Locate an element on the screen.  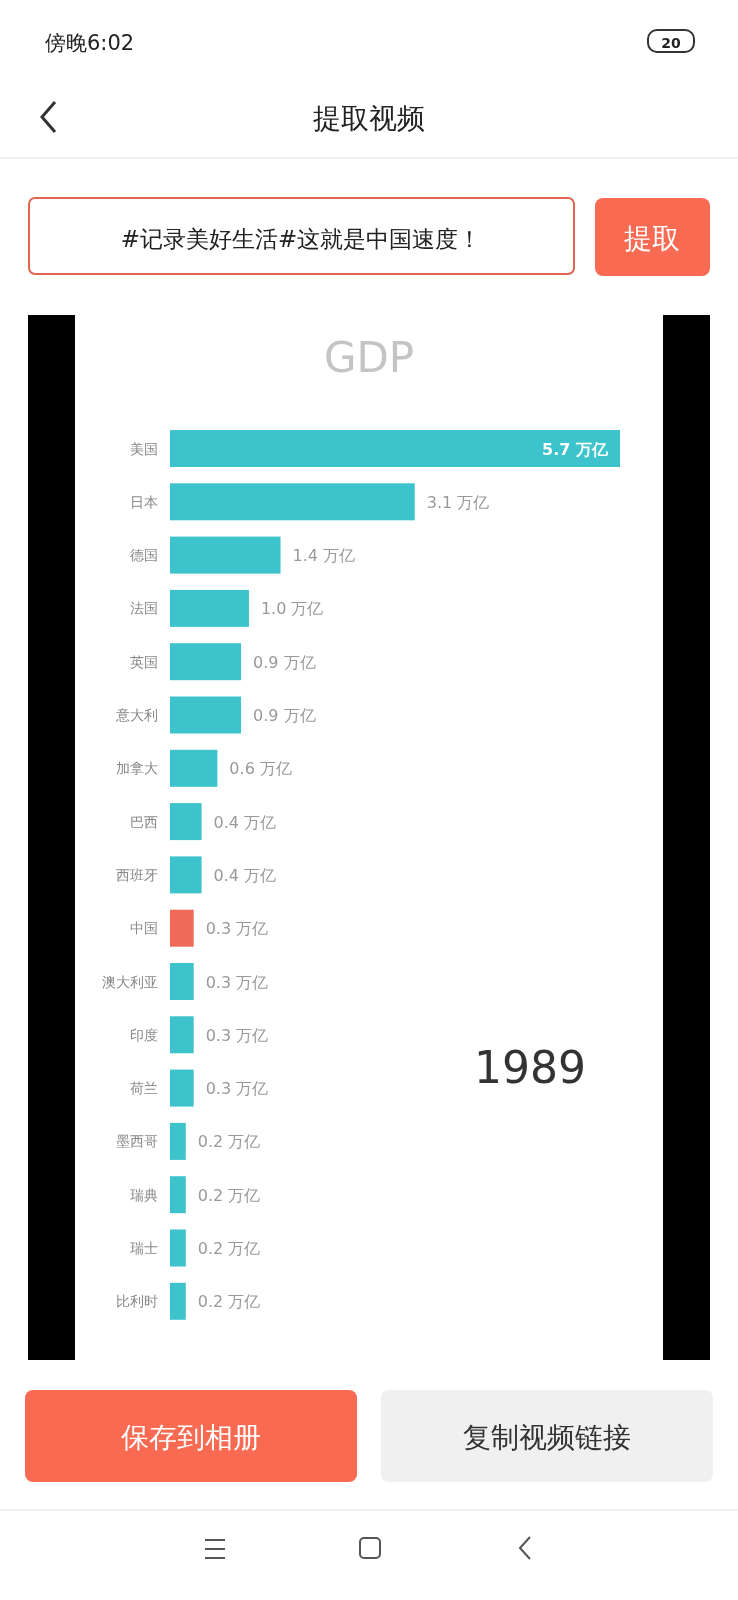
y-tick-label: 加拿大 is located at coordinates (137, 768).